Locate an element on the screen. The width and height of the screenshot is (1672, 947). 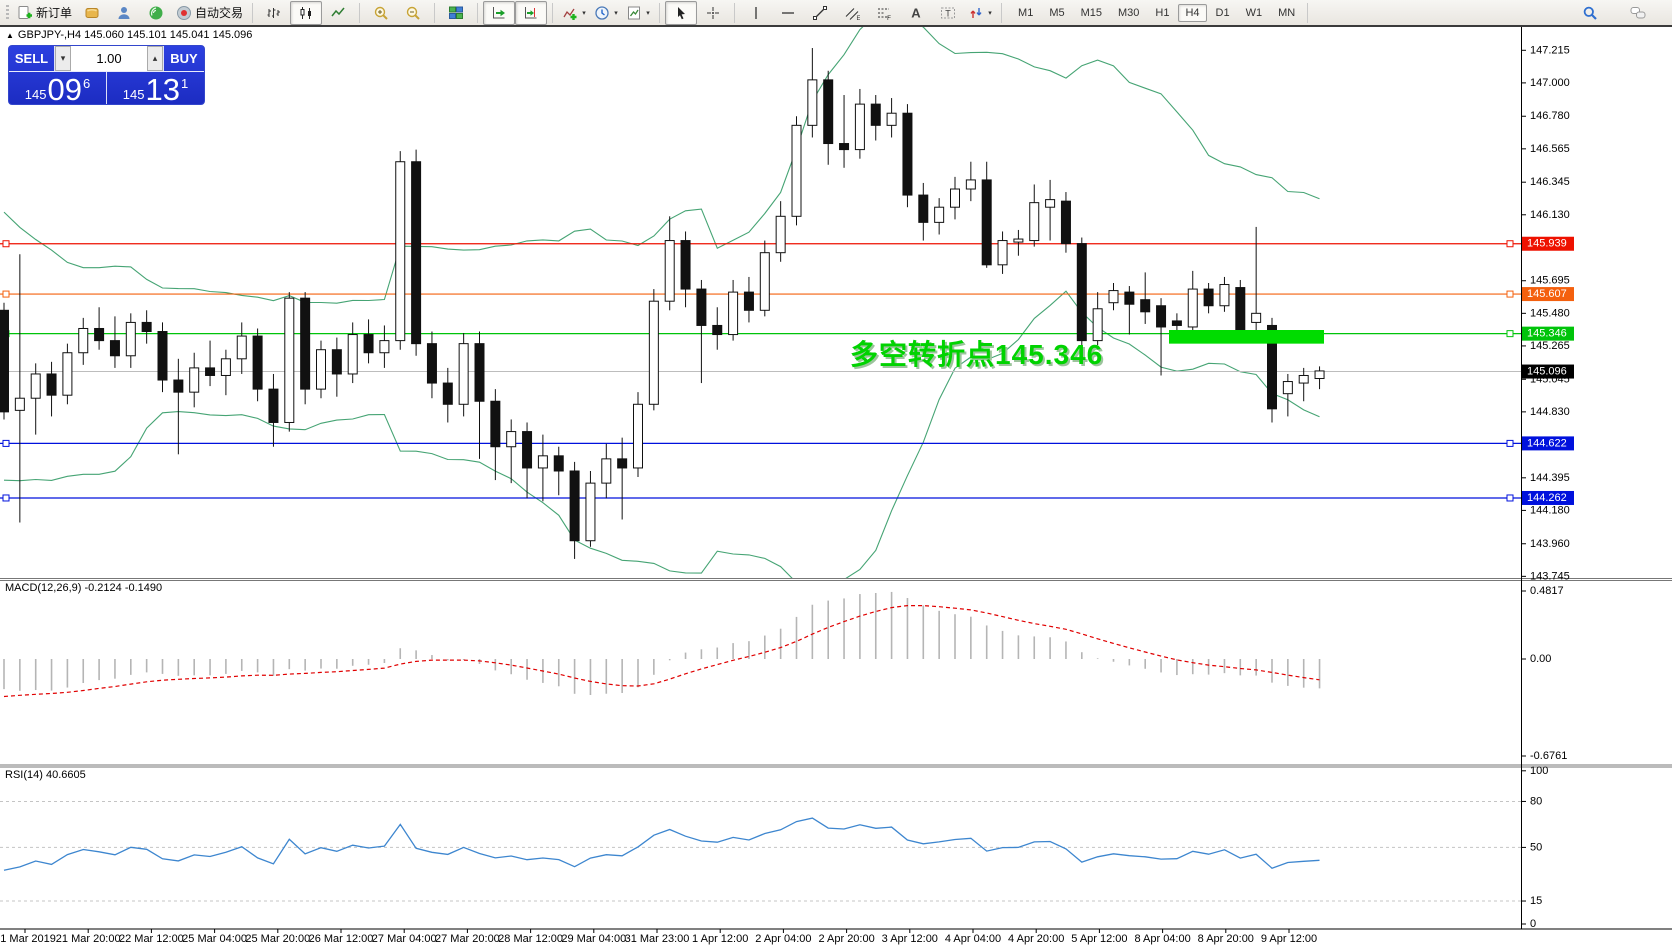
svg-text: 5 Apr 12:00 is located at coordinates (1099, 939).